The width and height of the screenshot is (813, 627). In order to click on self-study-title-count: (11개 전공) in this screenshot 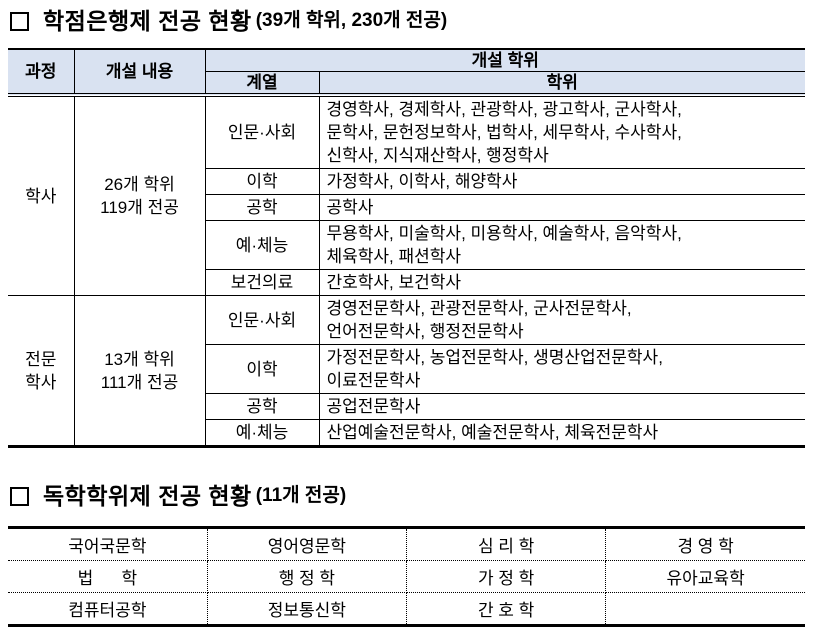, I will do `click(301, 495)`.